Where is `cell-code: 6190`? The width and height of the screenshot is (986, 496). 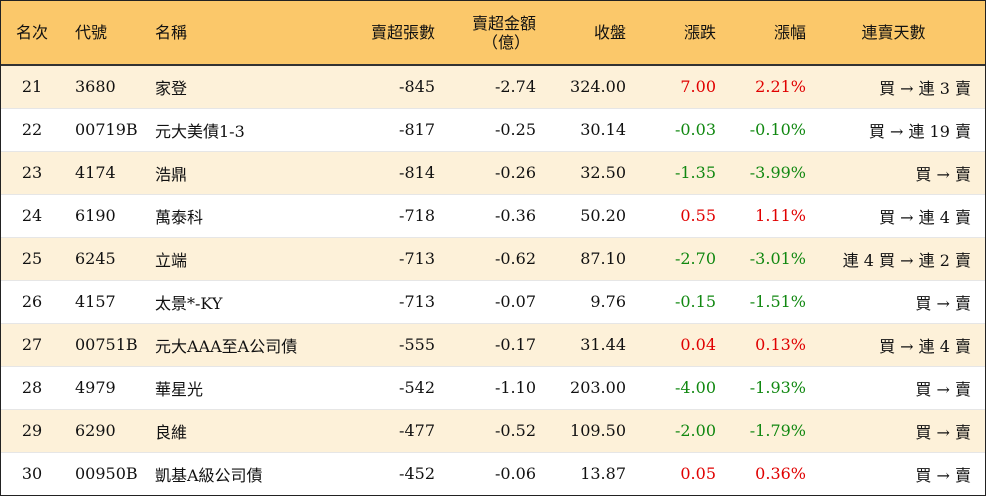
cell-code: 6190 is located at coordinates (104, 216).